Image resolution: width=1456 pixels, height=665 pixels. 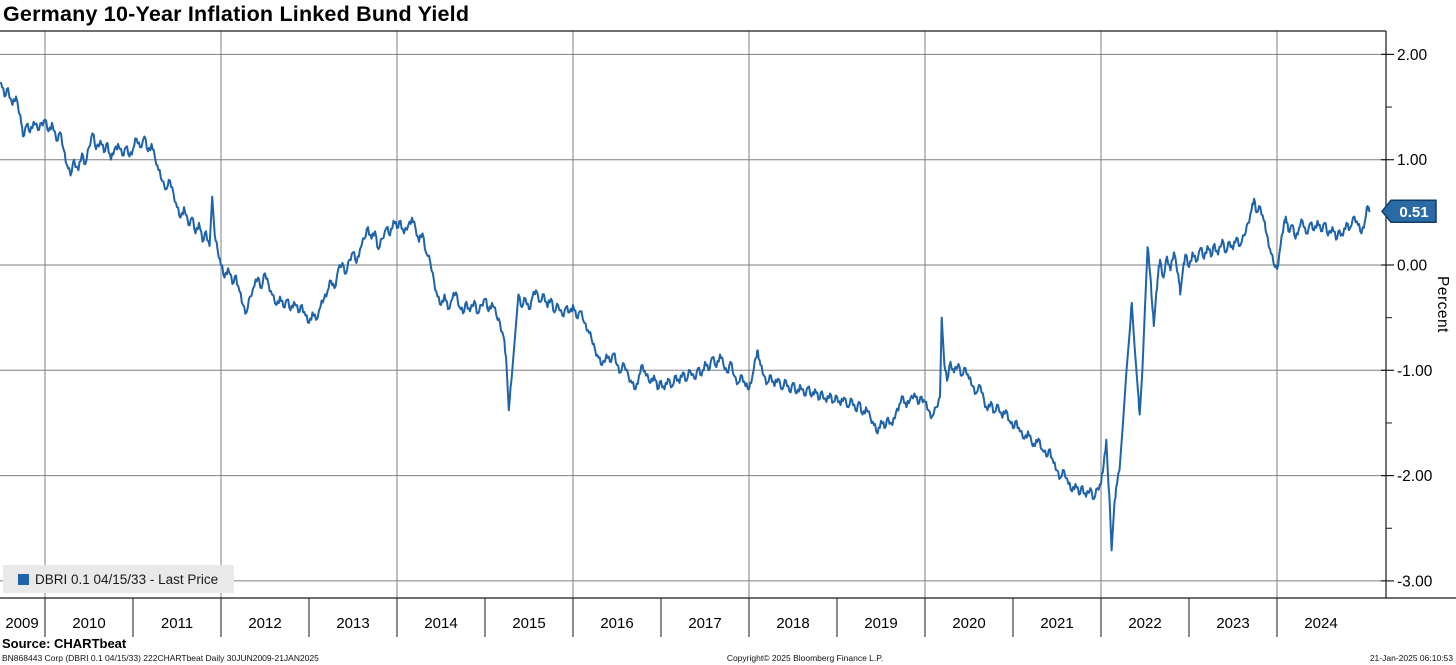 I want to click on x-tick-label: 2012, so click(x=264, y=623).